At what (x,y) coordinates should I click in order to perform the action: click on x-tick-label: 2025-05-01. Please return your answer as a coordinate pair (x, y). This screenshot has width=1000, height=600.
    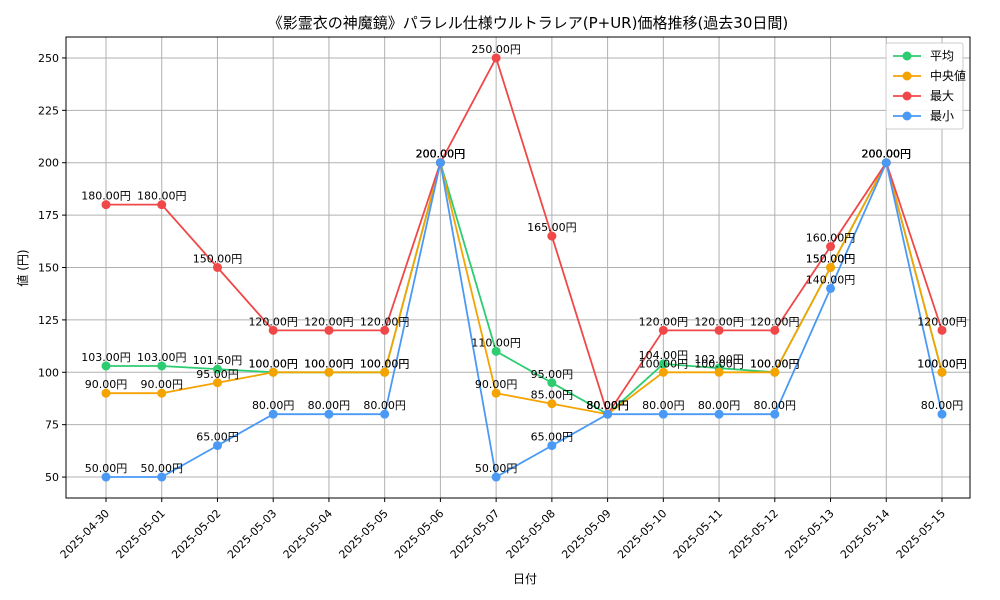
    Looking at the image, I should click on (140, 534).